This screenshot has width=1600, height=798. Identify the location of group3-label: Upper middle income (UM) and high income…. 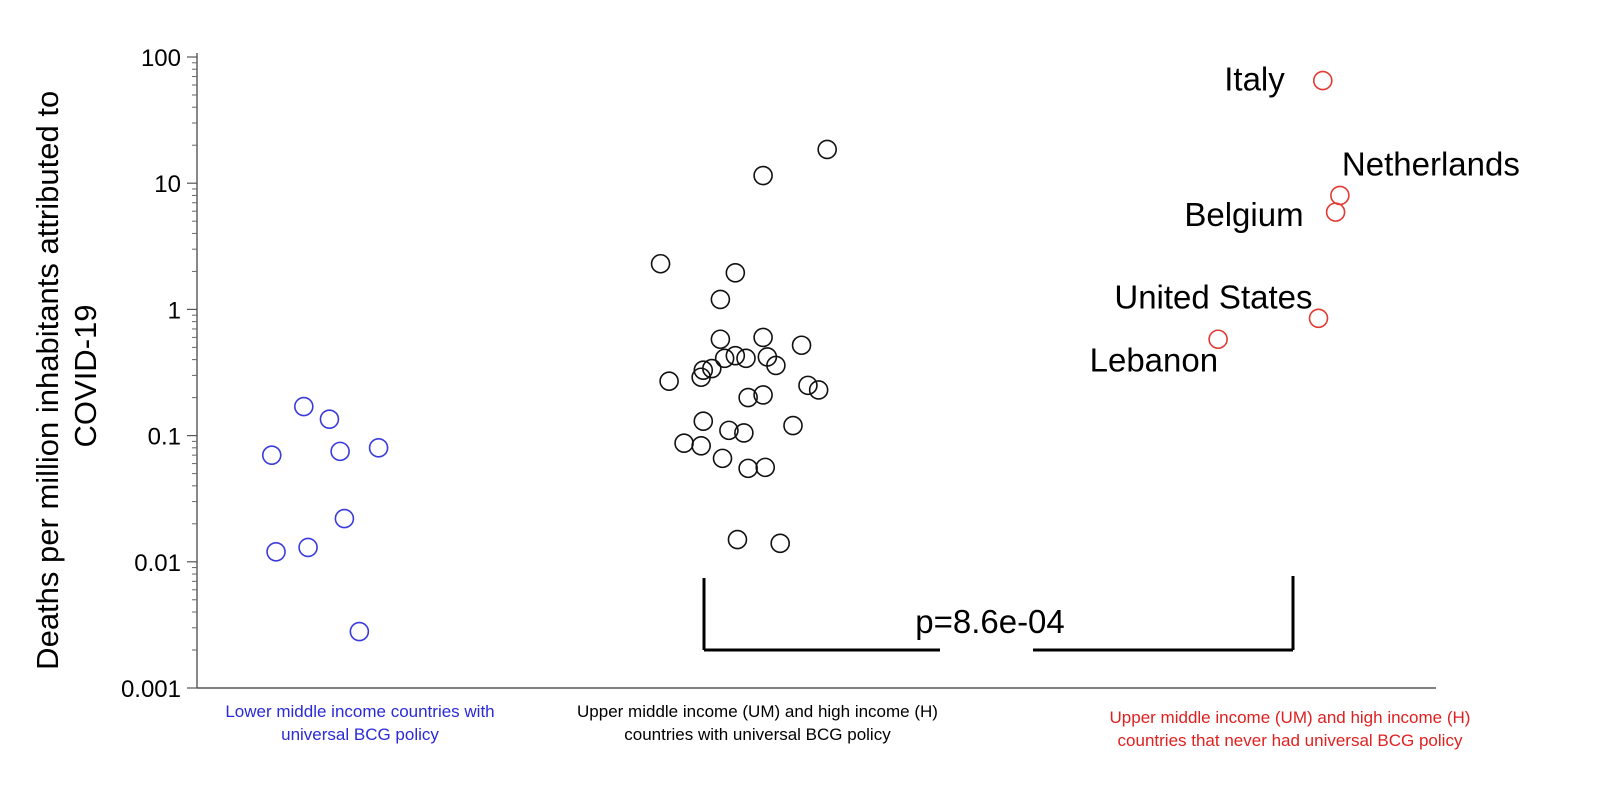
(1290, 729).